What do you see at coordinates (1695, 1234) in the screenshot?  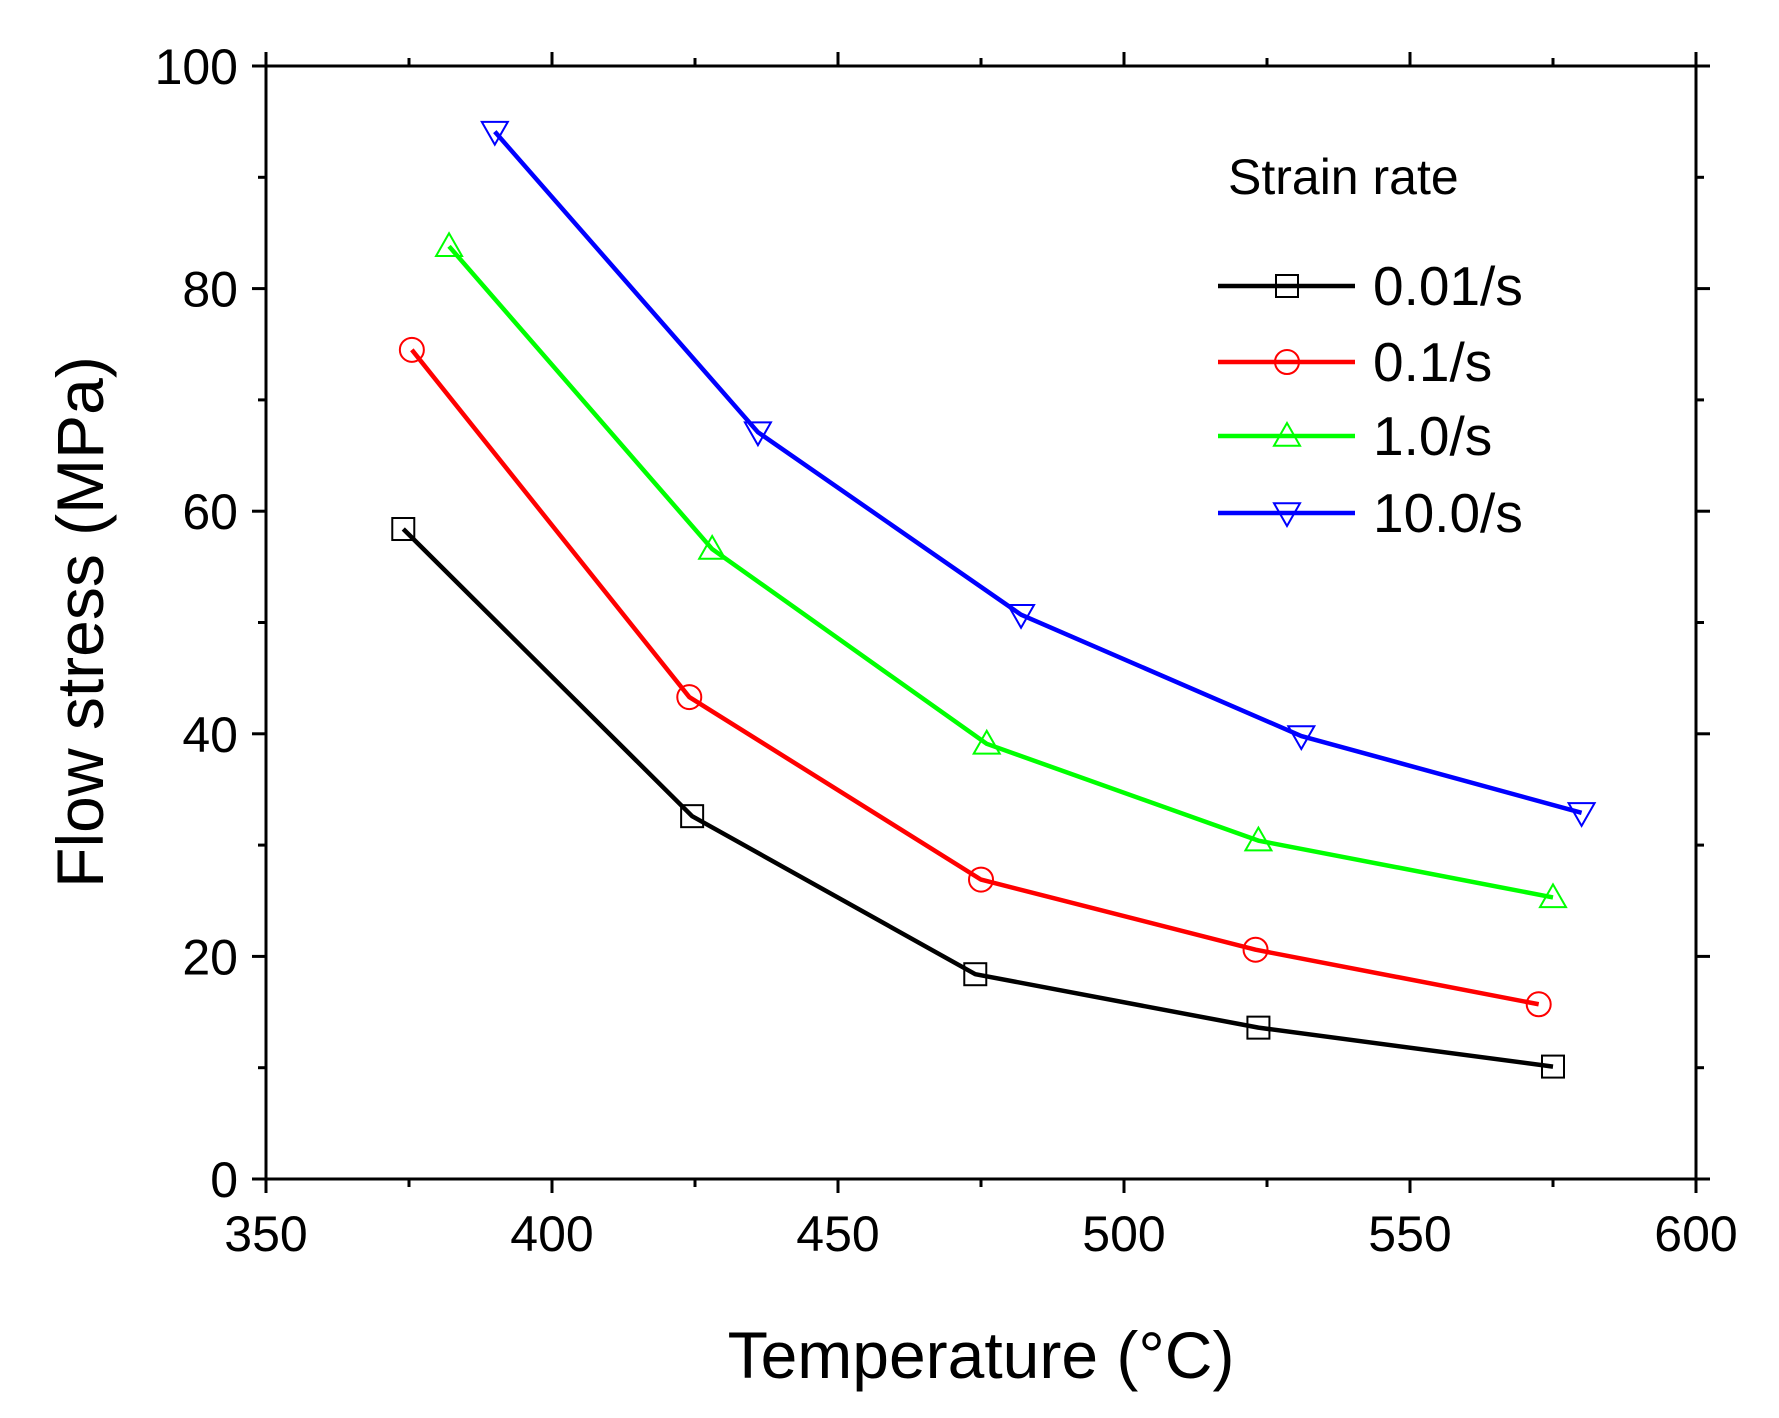 I see `x-tick-label: 600` at bounding box center [1695, 1234].